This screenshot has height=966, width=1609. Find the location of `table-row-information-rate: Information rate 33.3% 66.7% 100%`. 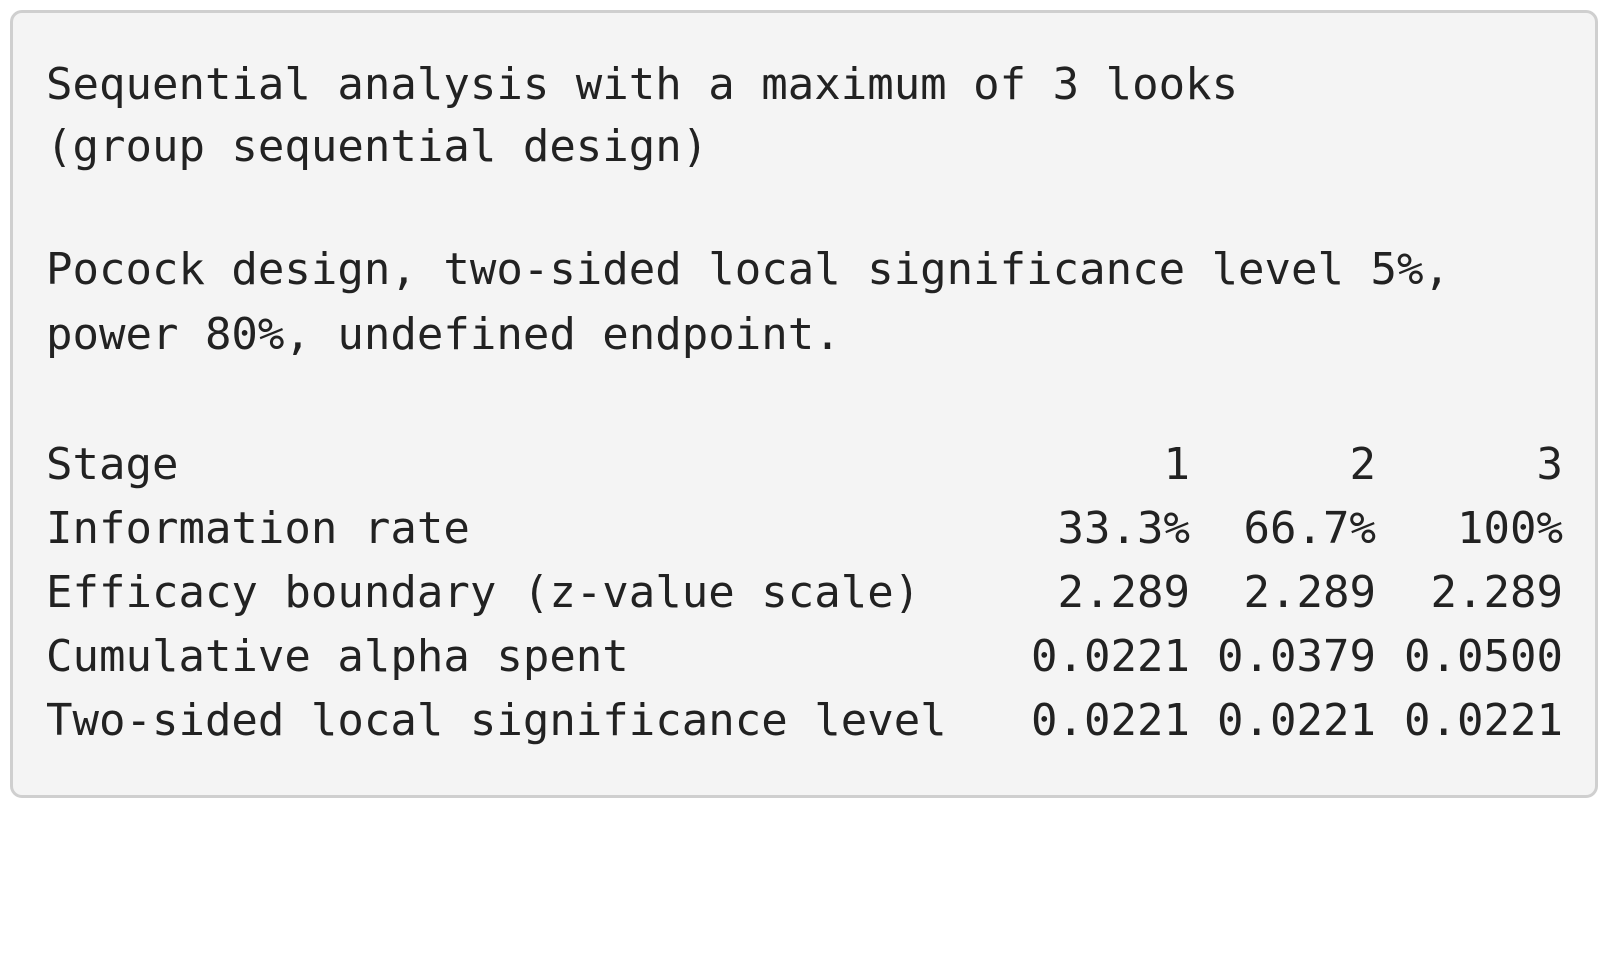

table-row-information-rate: Information rate 33.3% 66.7% 100% is located at coordinates (816, 532).